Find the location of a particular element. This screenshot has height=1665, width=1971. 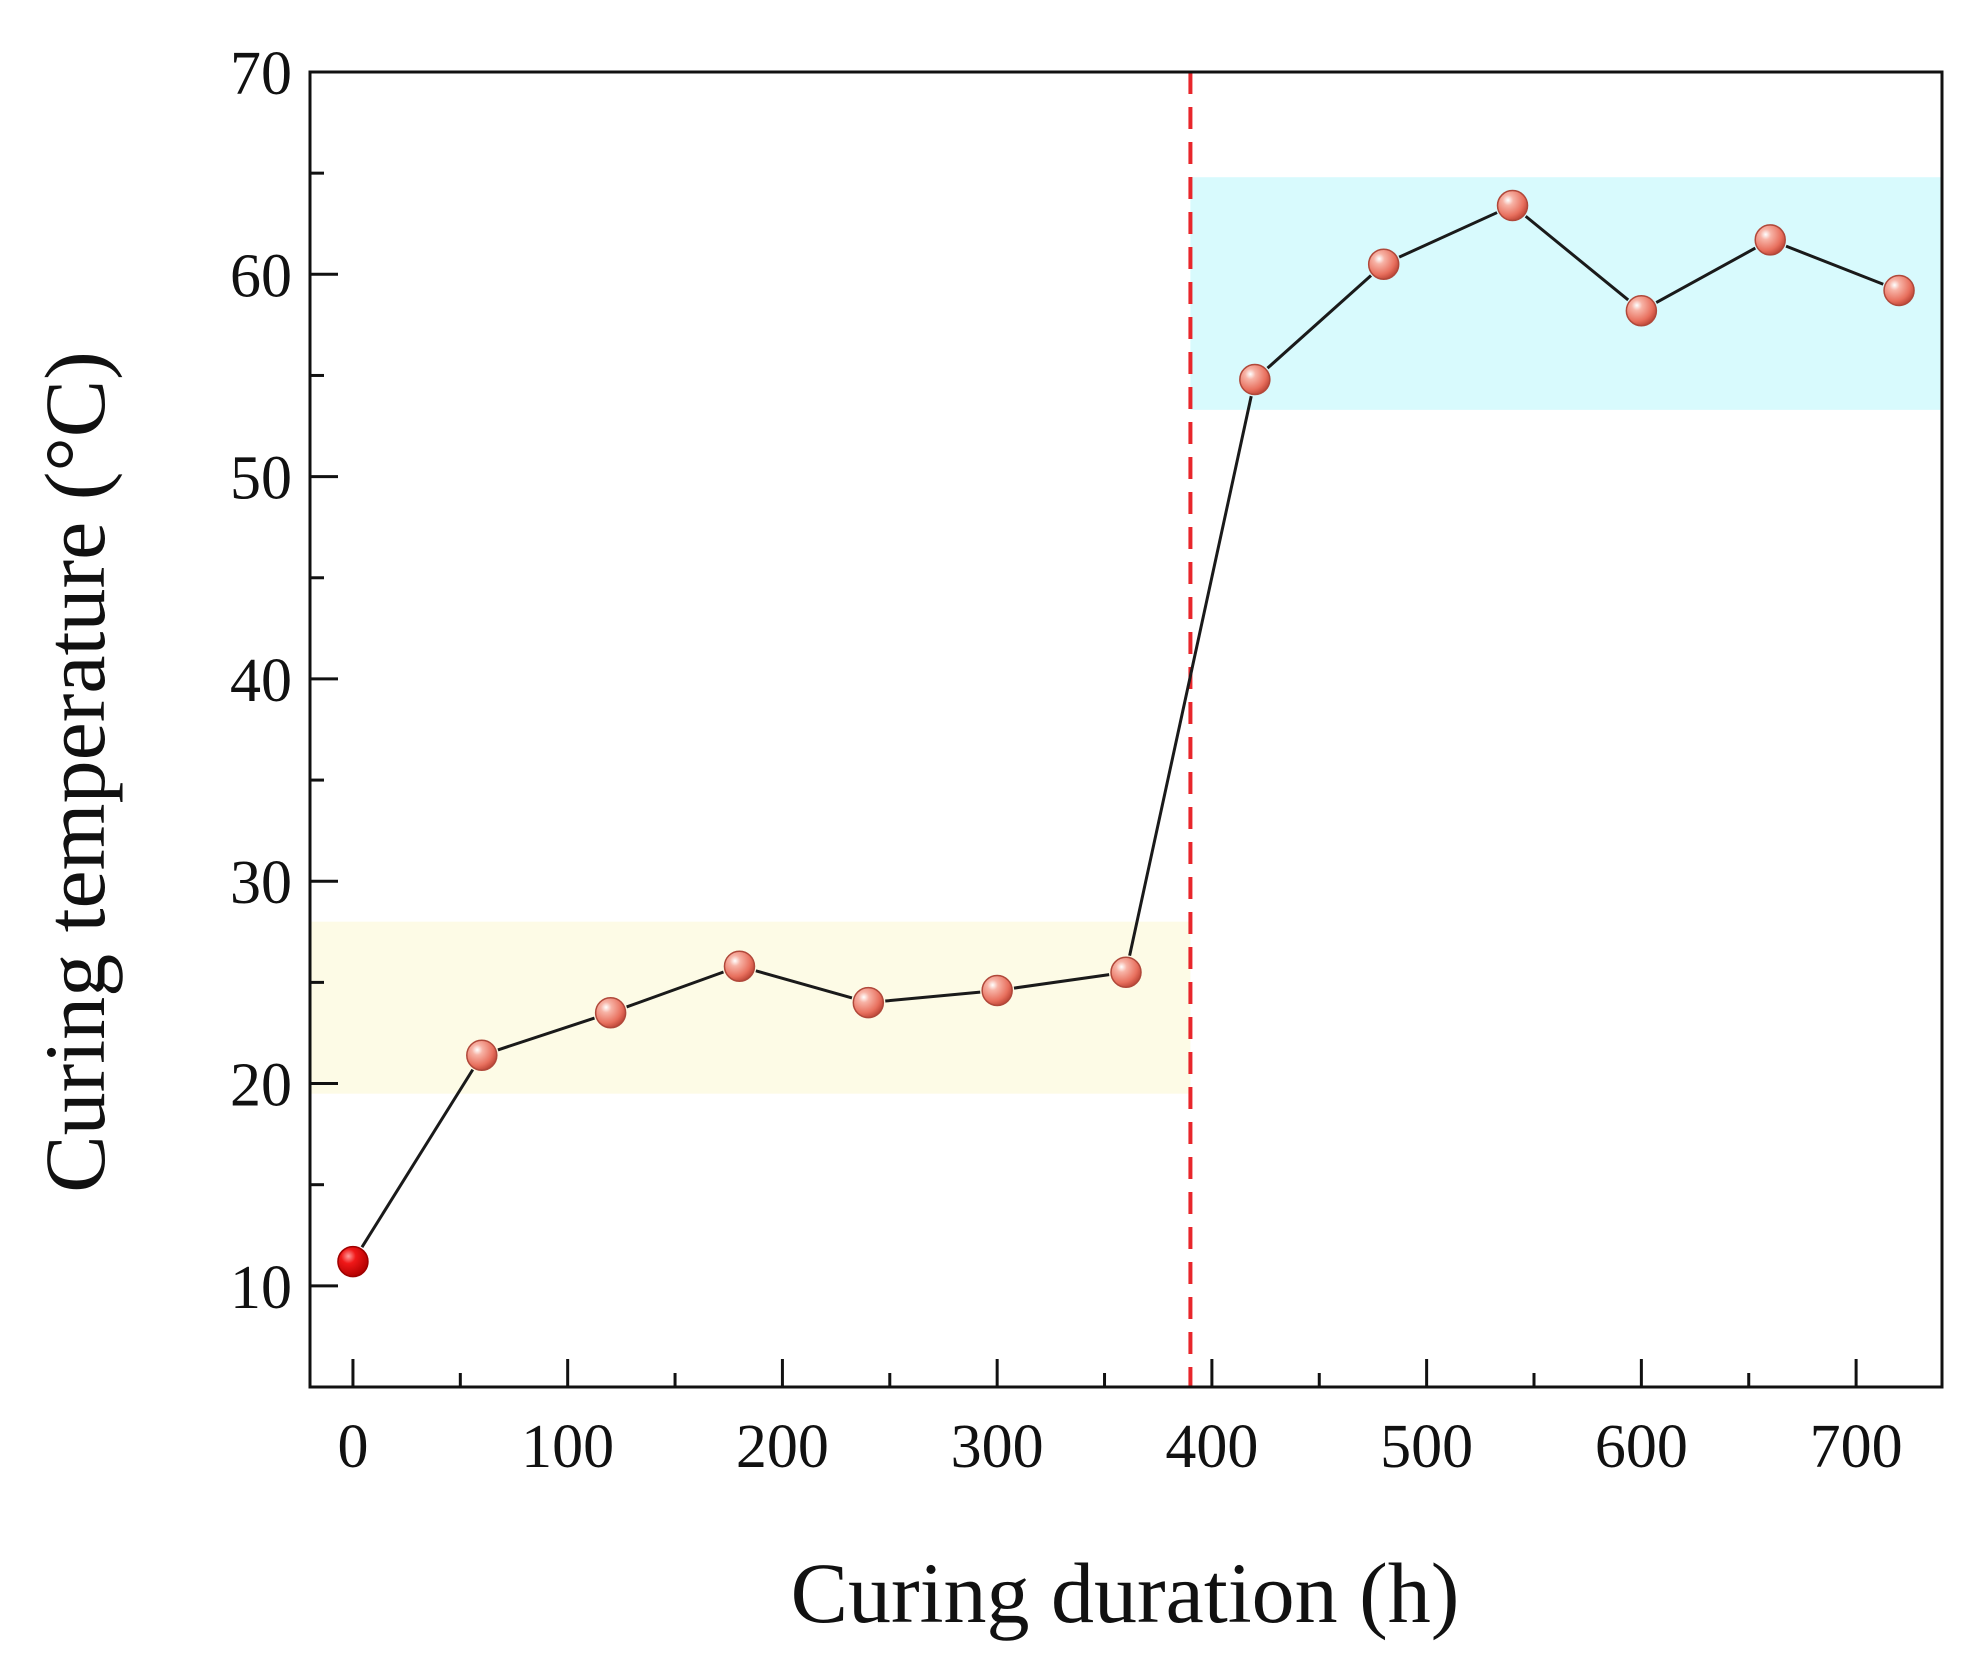

x-axis-title: Curing duration (h) is located at coordinates (1125, 1593).